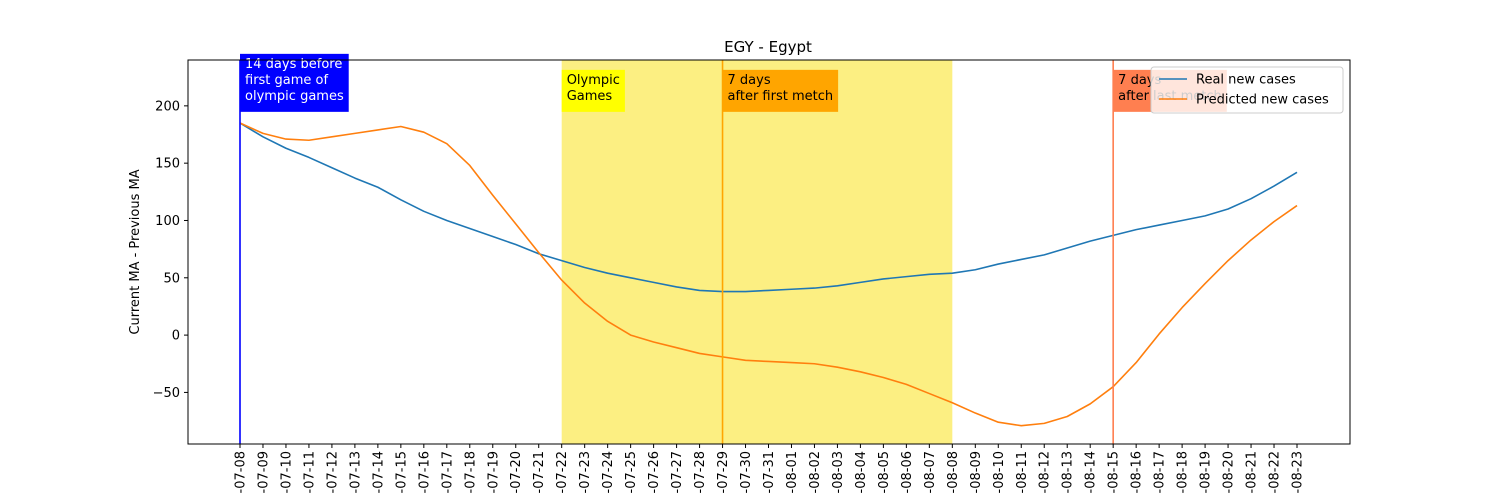 The height and width of the screenshot is (504, 1500). Describe the element at coordinates (768, 47) in the screenshot. I see `chart-title: EGY - Egypt` at that location.